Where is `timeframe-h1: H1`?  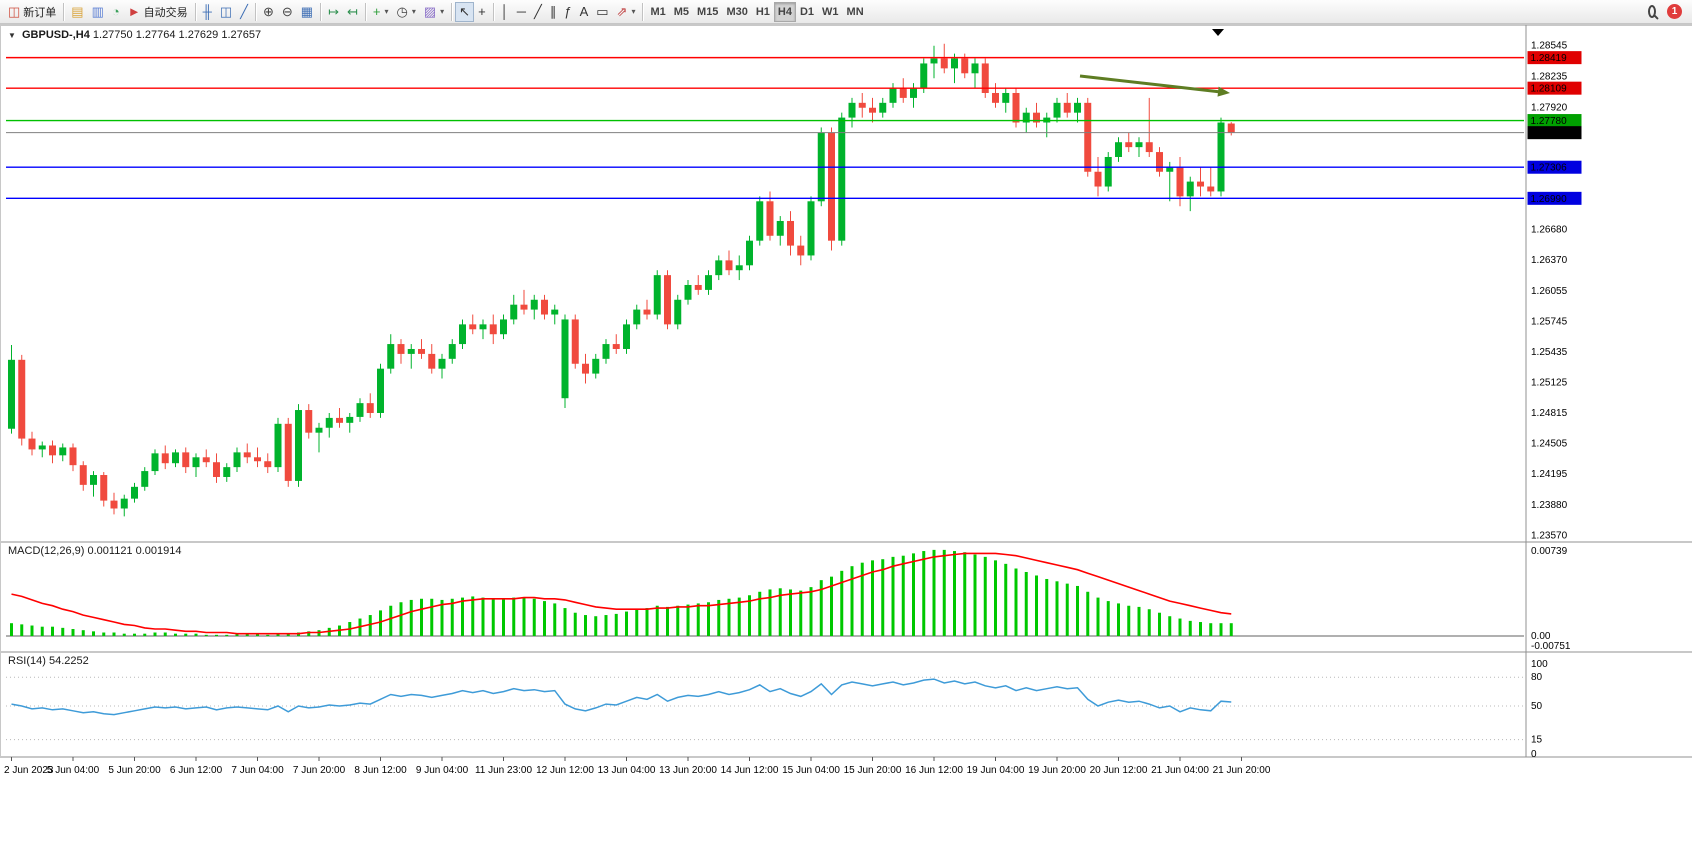 timeframe-h1: H1 is located at coordinates (763, 12).